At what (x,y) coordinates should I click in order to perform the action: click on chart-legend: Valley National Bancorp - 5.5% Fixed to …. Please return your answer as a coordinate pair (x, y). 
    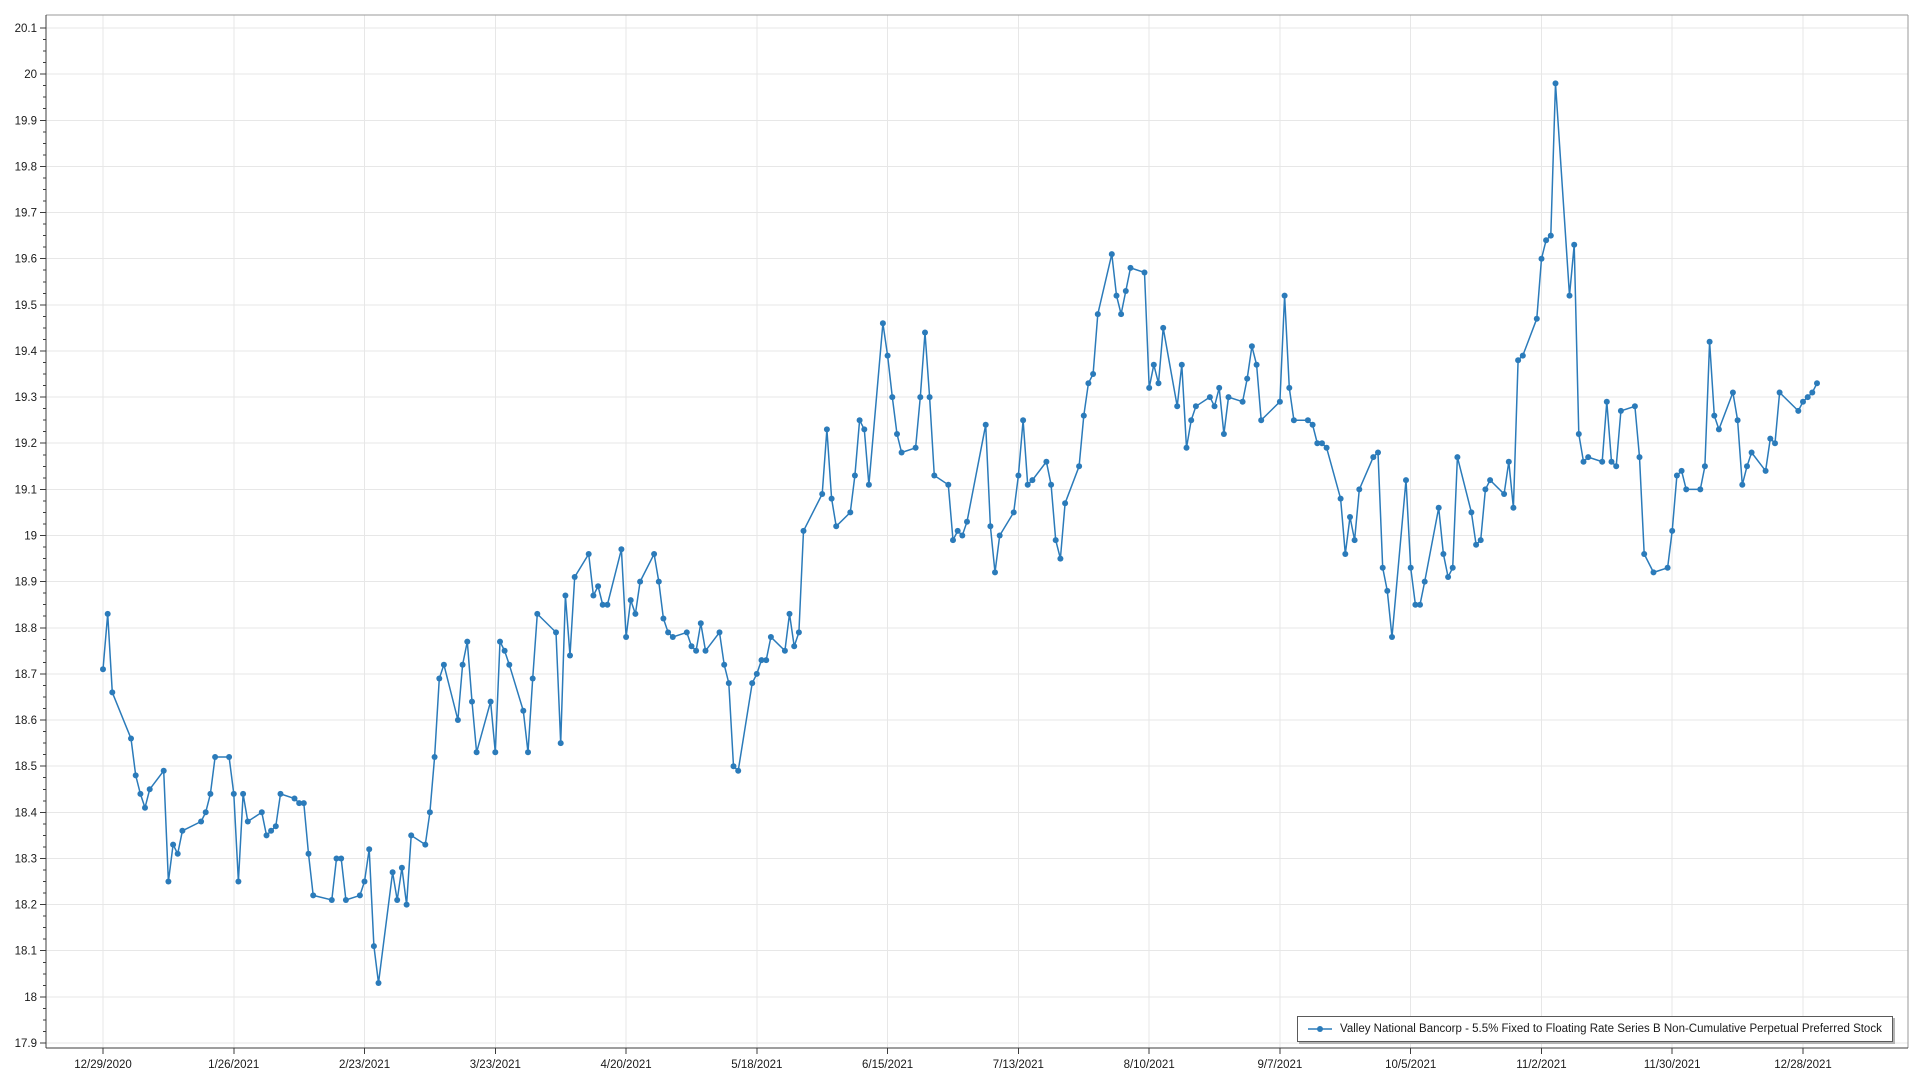
    Looking at the image, I should click on (1595, 1029).